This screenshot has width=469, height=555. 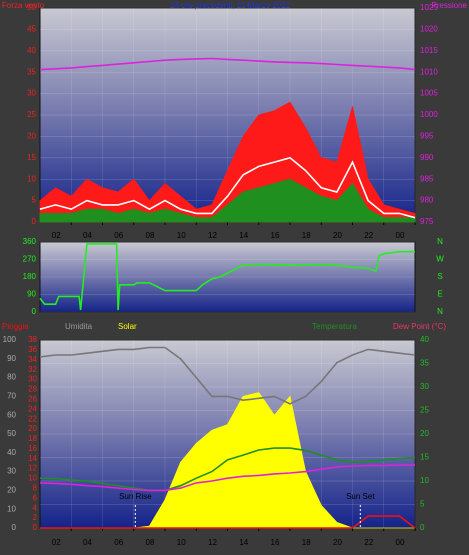 What do you see at coordinates (227, 200) in the screenshot?
I see `area` at bounding box center [227, 200].